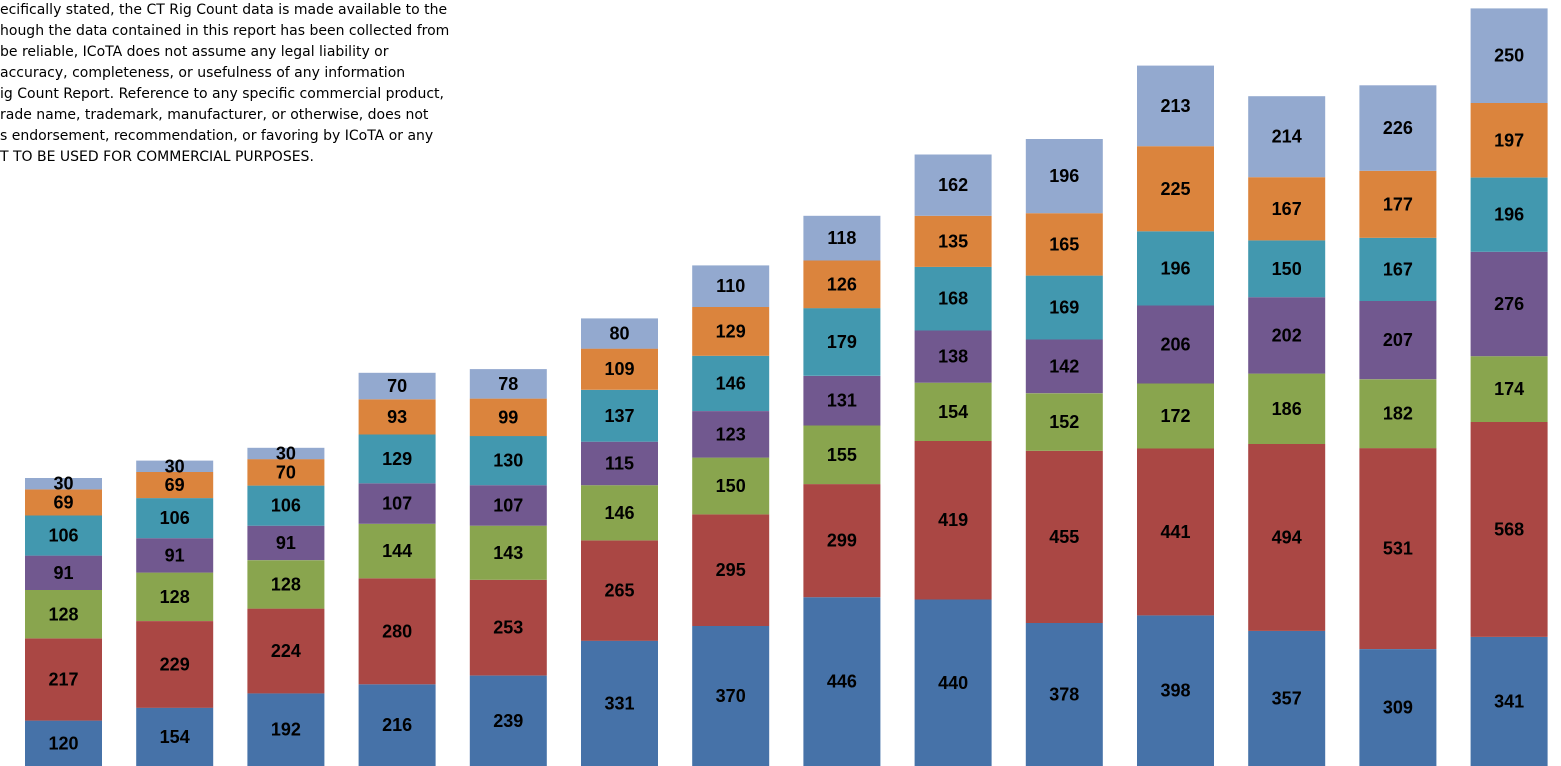 The height and width of the screenshot is (766, 1561). What do you see at coordinates (1398, 340) in the screenshot?
I see `data-label: 207` at bounding box center [1398, 340].